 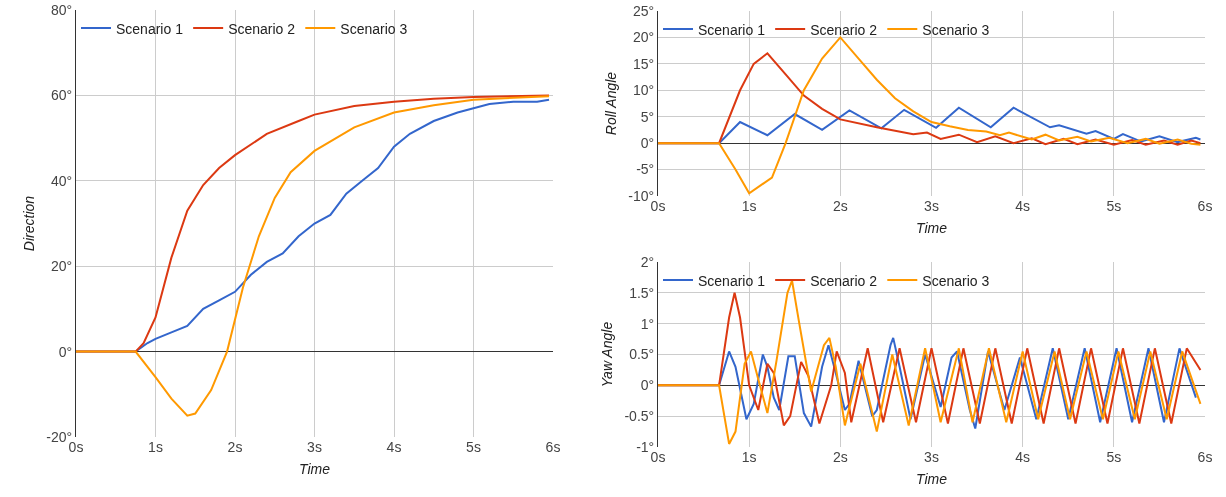 I want to click on y-tick-label: 15°, so click(x=644, y=63).